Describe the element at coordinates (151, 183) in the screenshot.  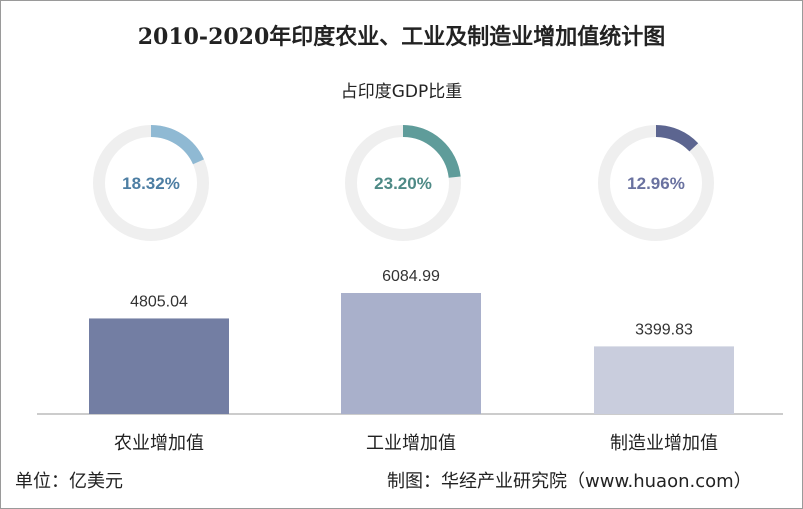
I see `donut-percent-label: 18.32%` at that location.